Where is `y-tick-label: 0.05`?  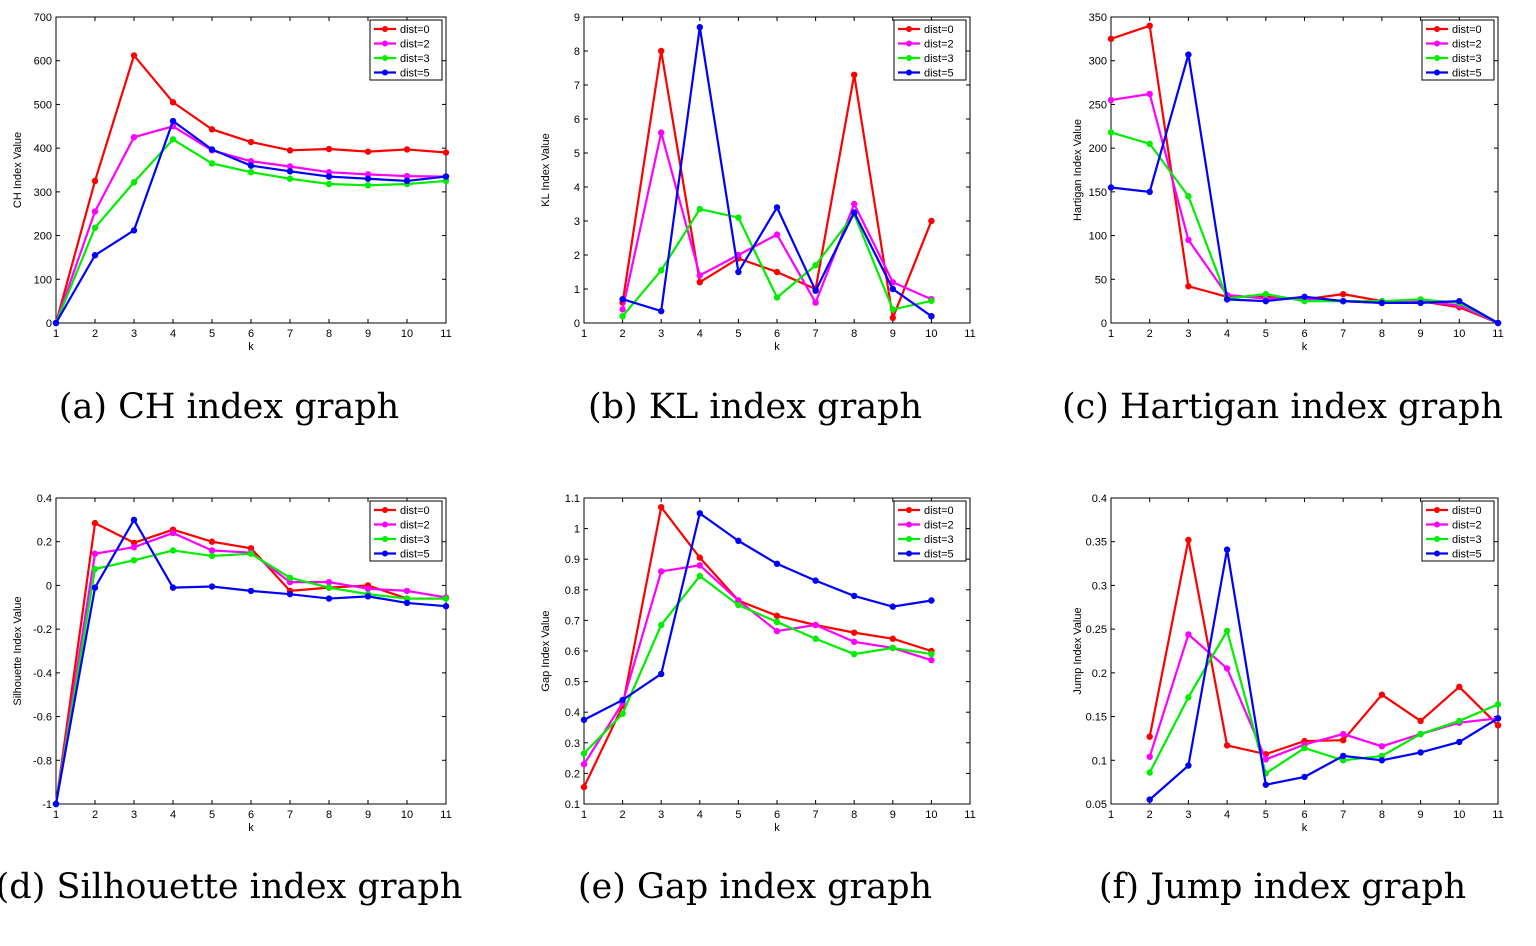 y-tick-label: 0.05 is located at coordinates (1096, 805).